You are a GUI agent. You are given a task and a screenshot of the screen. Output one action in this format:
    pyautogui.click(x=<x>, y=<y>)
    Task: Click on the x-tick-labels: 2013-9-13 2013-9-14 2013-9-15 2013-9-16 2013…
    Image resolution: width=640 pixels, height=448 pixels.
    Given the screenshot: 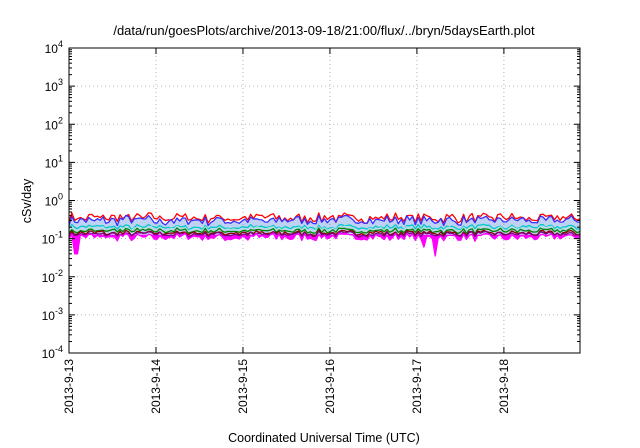 What is the action you would take?
    pyautogui.click(x=286, y=386)
    